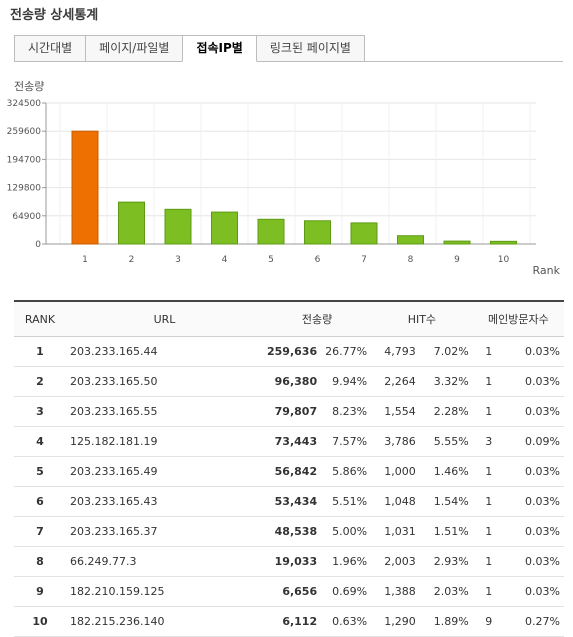  I want to click on hits-percent-cell: 2.28%, so click(446, 411).